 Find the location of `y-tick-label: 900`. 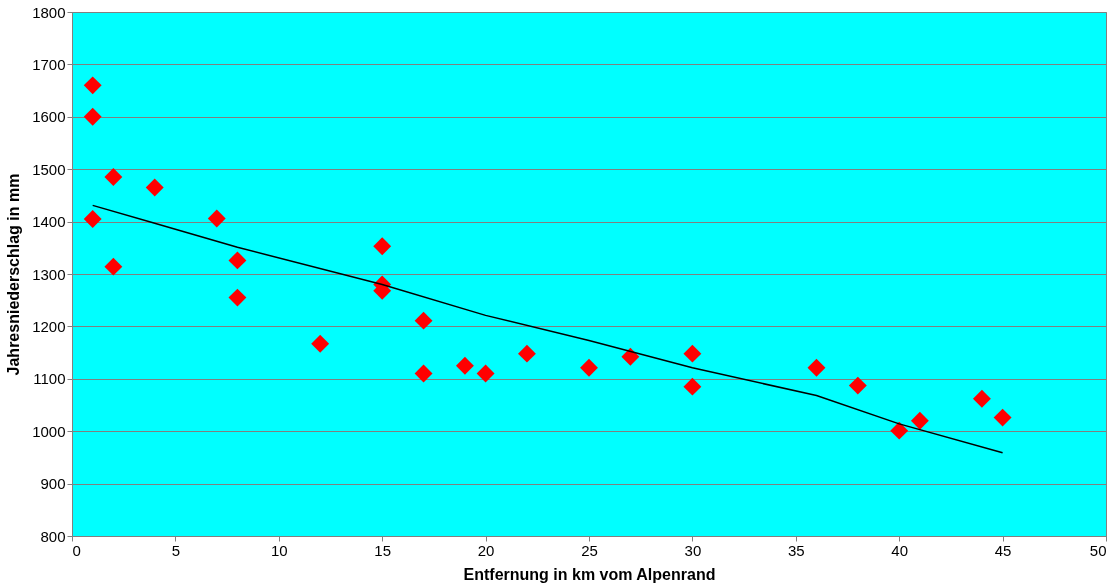

y-tick-label: 900 is located at coordinates (53, 484).